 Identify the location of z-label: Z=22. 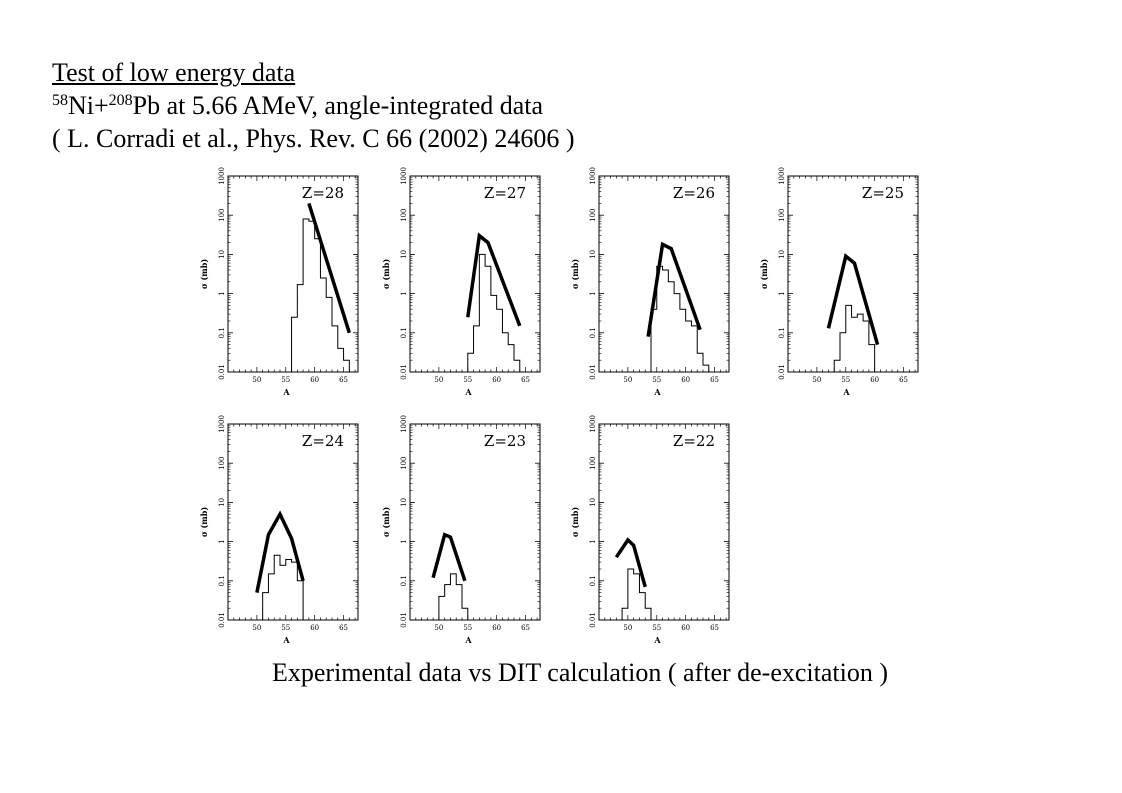
(694, 441).